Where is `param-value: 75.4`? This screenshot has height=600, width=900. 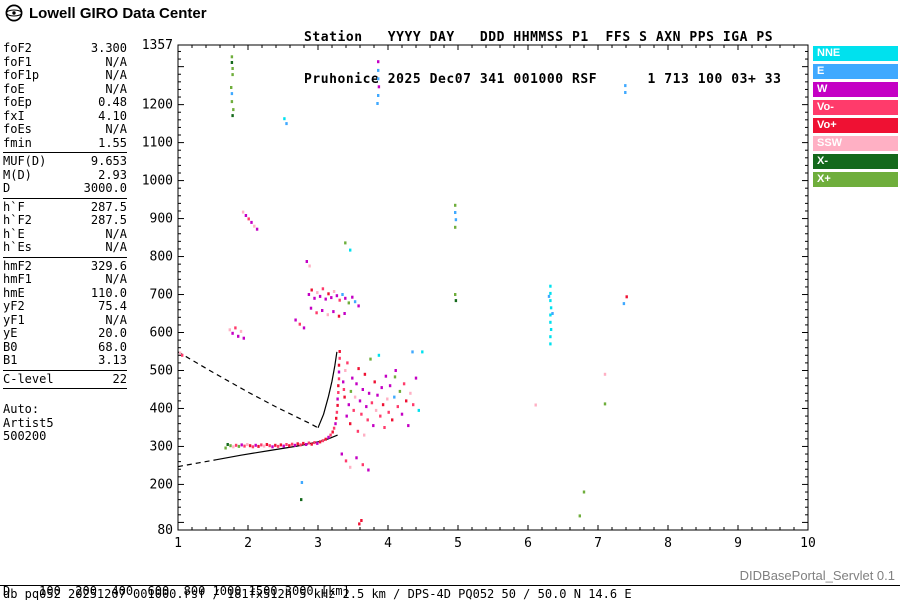 param-value: 75.4 is located at coordinates (112, 306).